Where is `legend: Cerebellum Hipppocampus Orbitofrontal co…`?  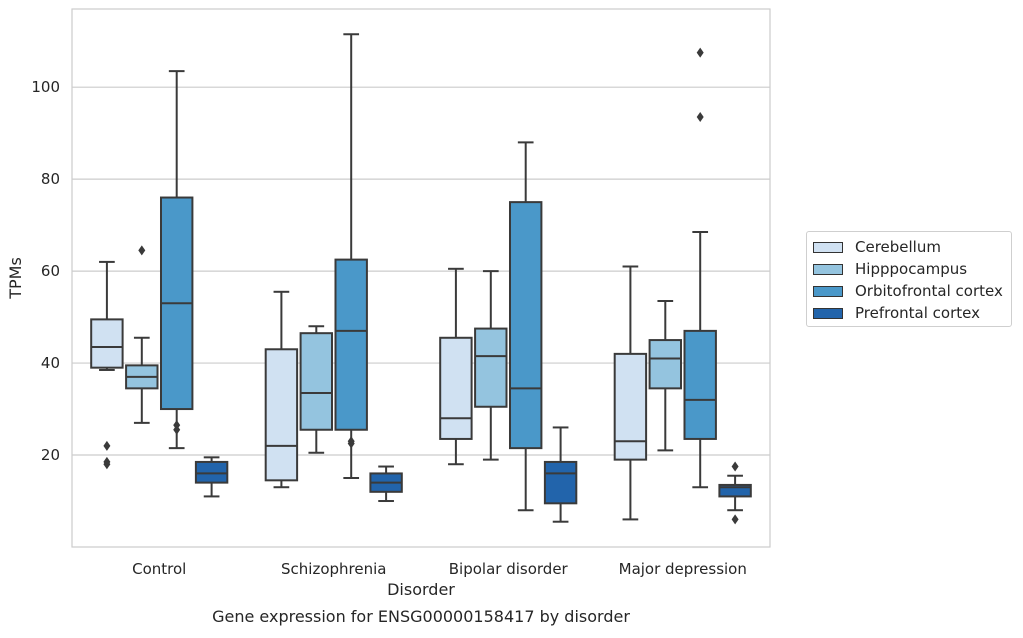 legend: Cerebellum Hipppocampus Orbitofrontal co… is located at coordinates (909, 279).